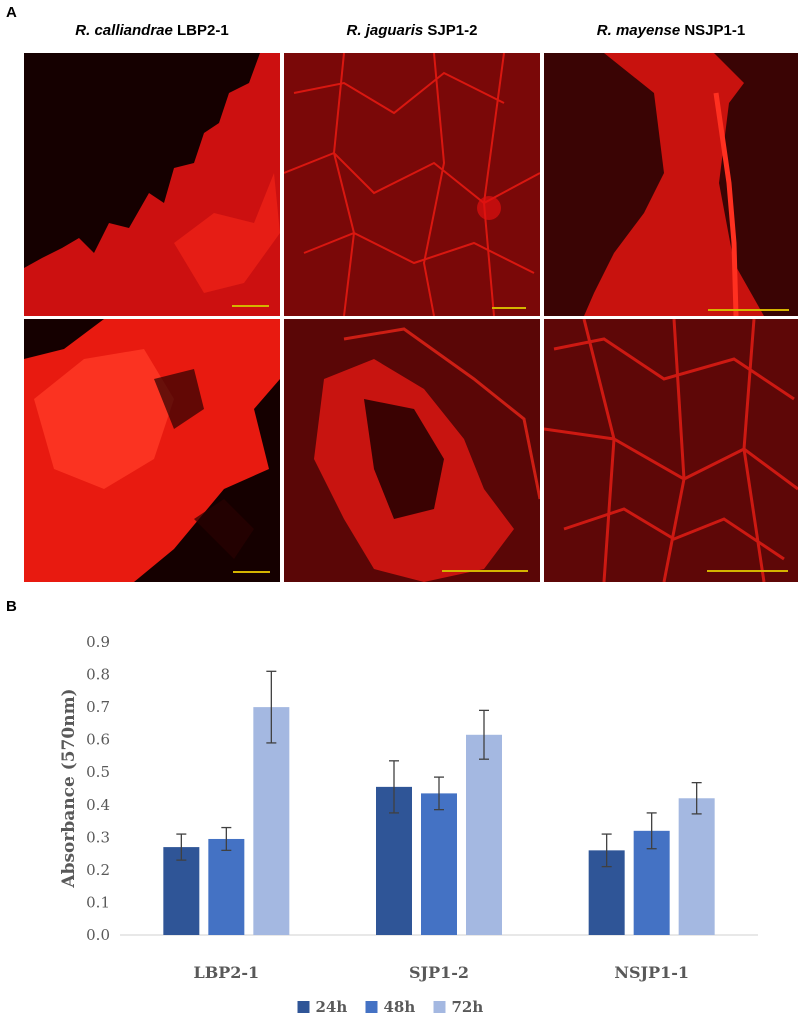  Describe the element at coordinates (98, 902) in the screenshot. I see `y-tick-label: 0.1` at that location.